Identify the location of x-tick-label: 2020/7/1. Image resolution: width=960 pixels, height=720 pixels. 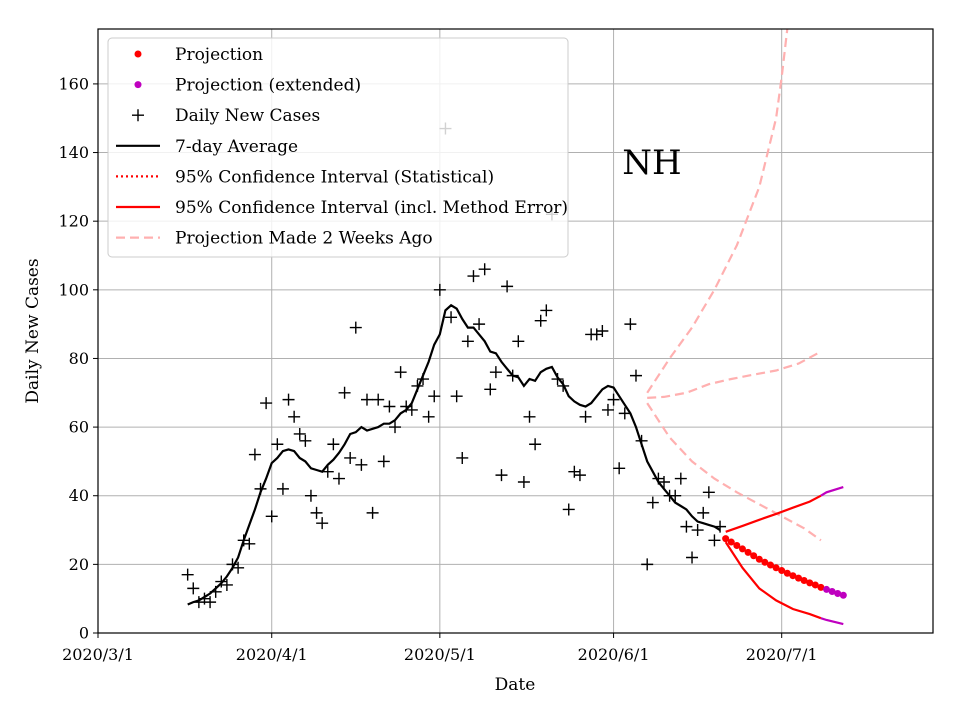
(782, 654).